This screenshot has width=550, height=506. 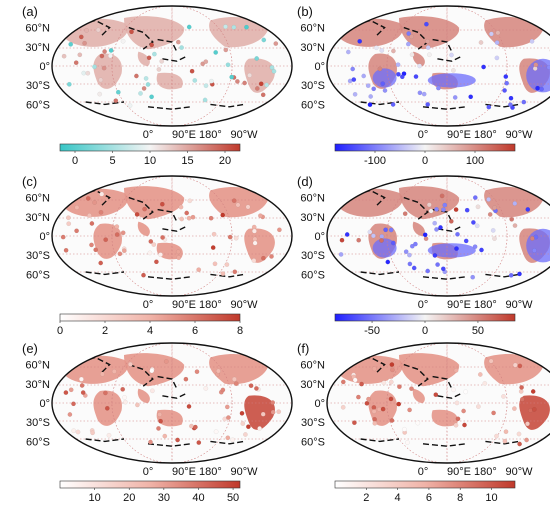 I want to click on latitude-label: 60°N, so click(x=37, y=29).